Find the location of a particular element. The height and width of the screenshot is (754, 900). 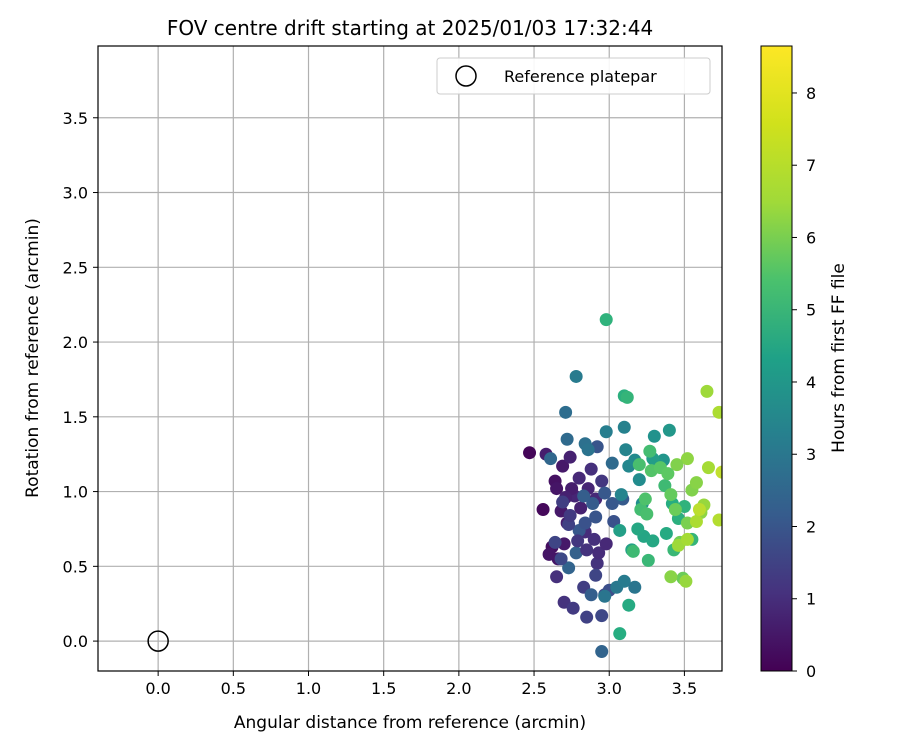

reference-marker-group is located at coordinates (158, 641).